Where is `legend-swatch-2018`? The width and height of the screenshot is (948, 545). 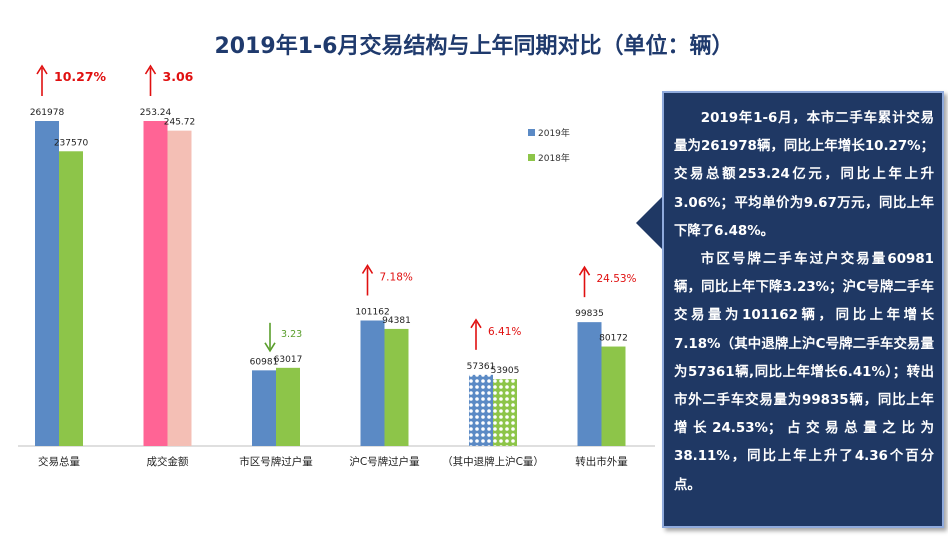
legend-swatch-2018 is located at coordinates (531, 157).